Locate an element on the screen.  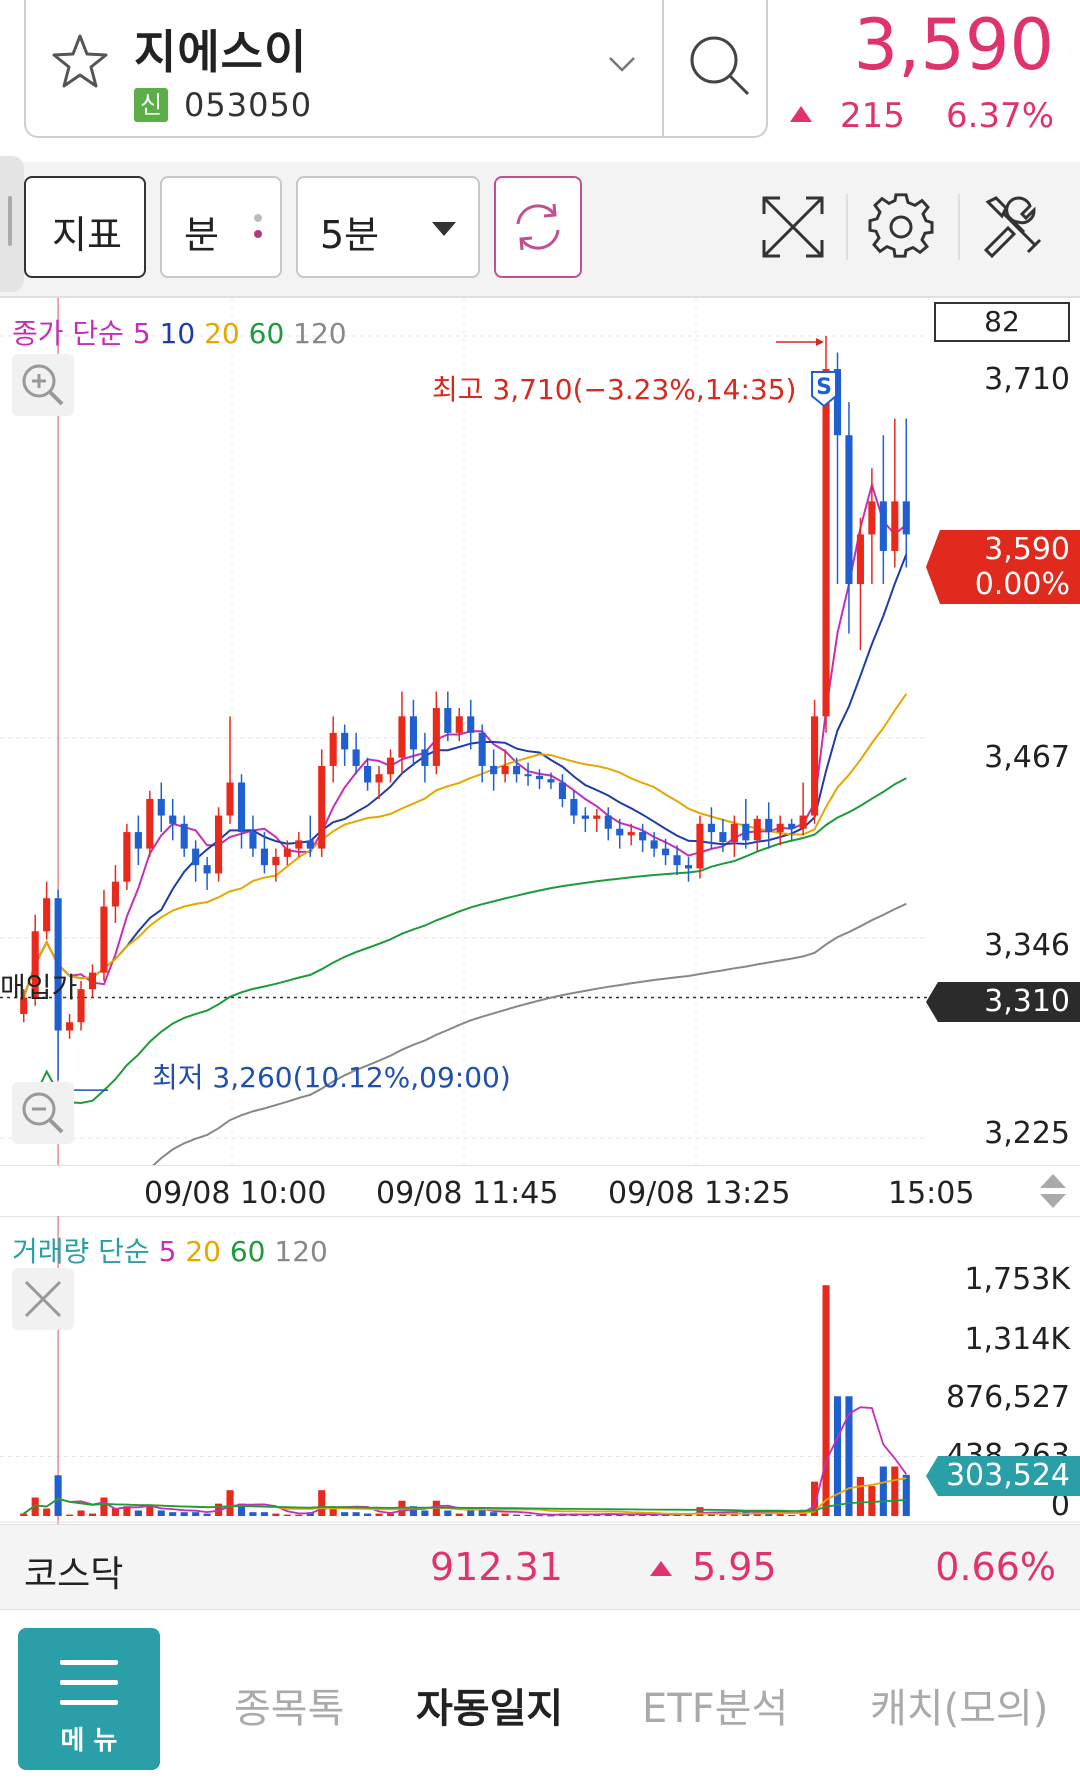
refresh-button is located at coordinates (538, 227).